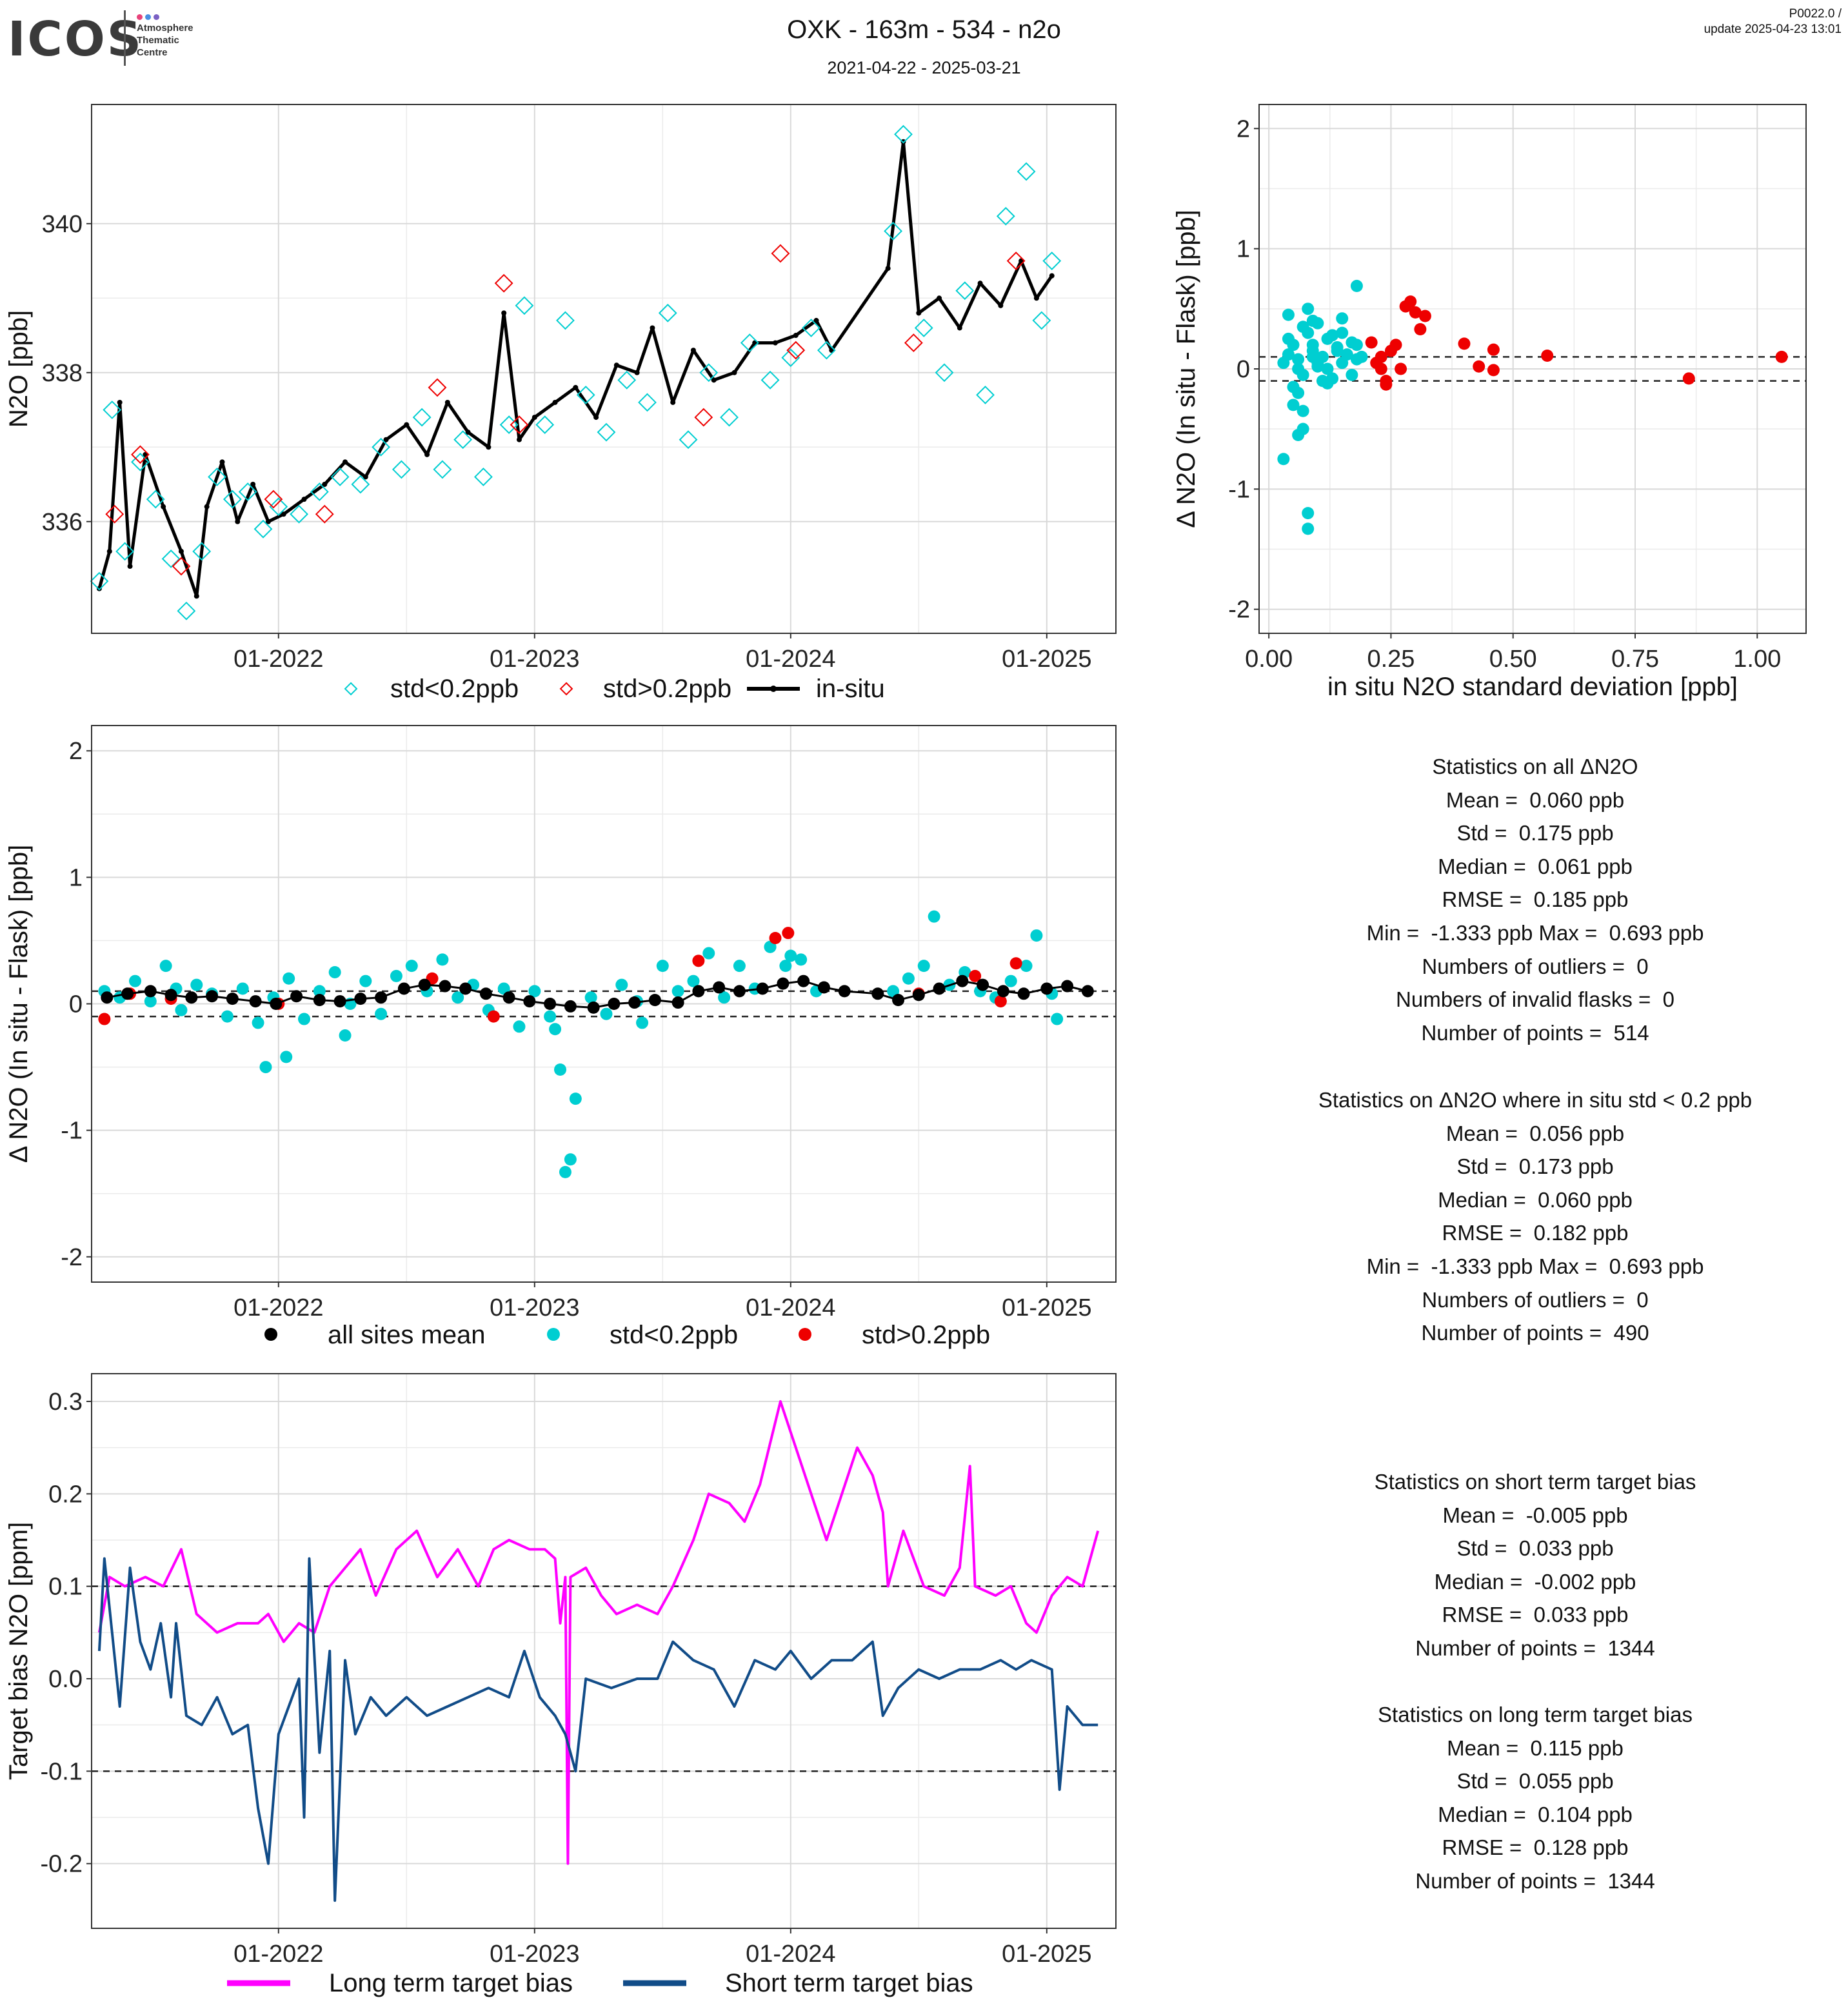 The width and height of the screenshot is (1848, 2007). What do you see at coordinates (1535, 1615) in the screenshot?
I see `stats-line: RMSE = 0.033 ppb` at bounding box center [1535, 1615].